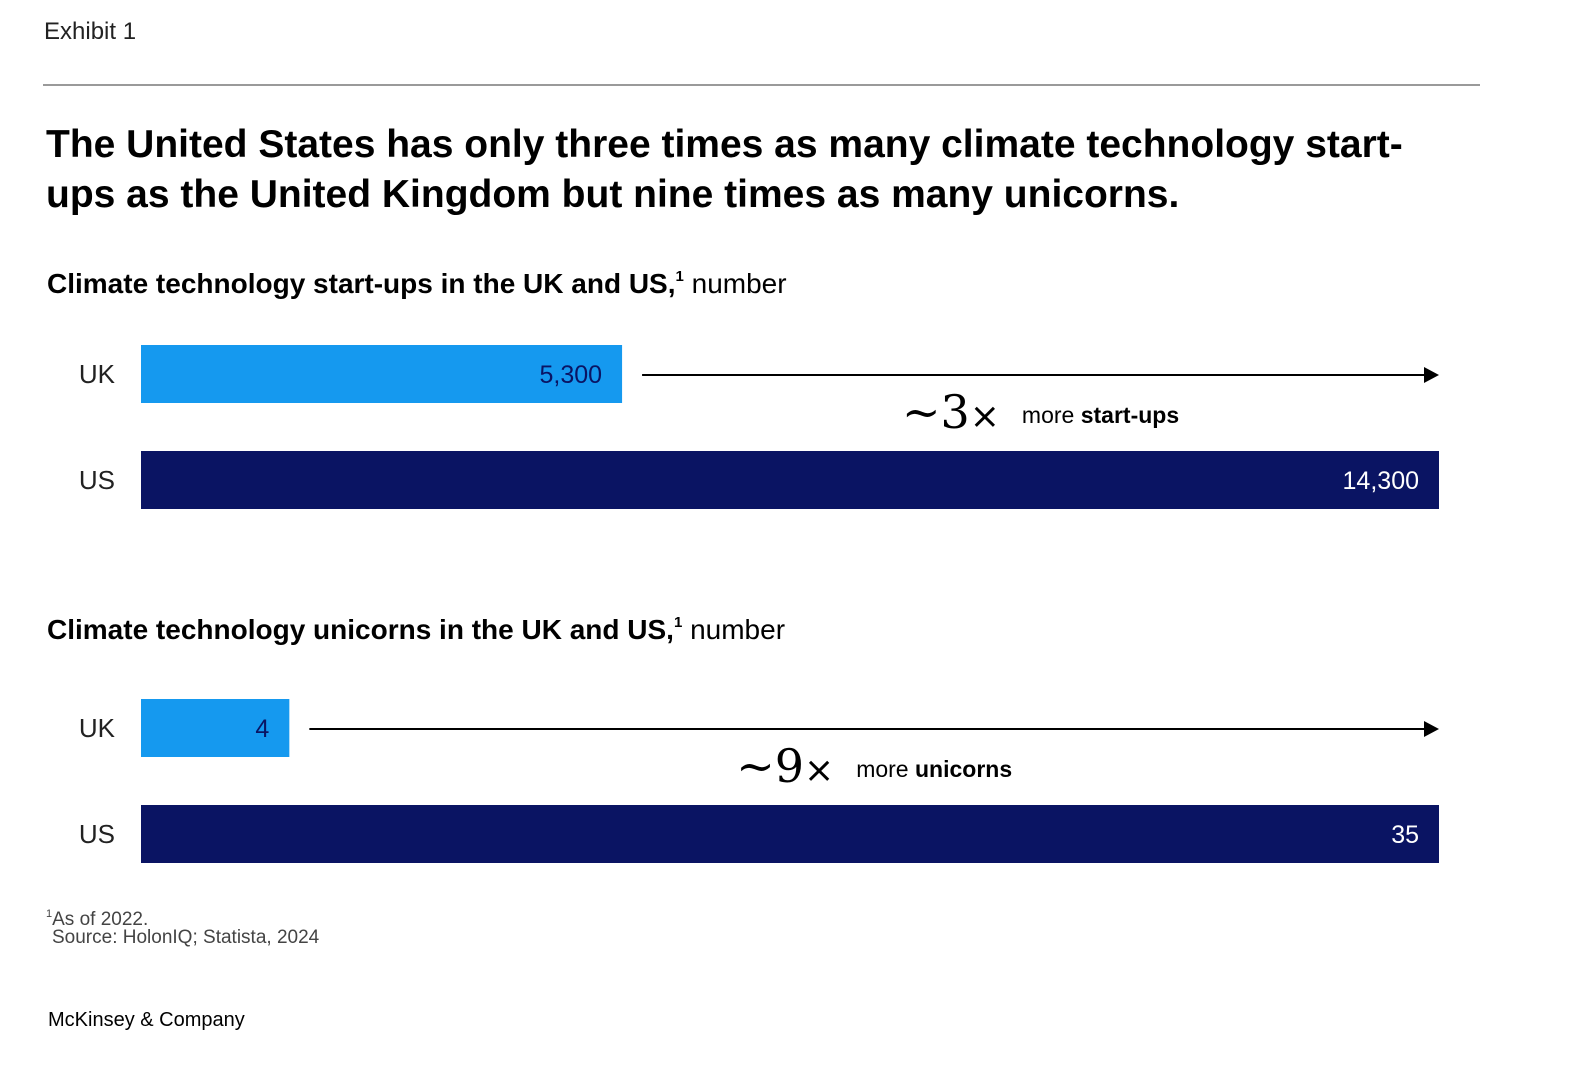 Image resolution: width=1576 pixels, height=1086 pixels. I want to click on chart-1-comparison-annotation: ~3× more start-ups, so click(1040, 412).